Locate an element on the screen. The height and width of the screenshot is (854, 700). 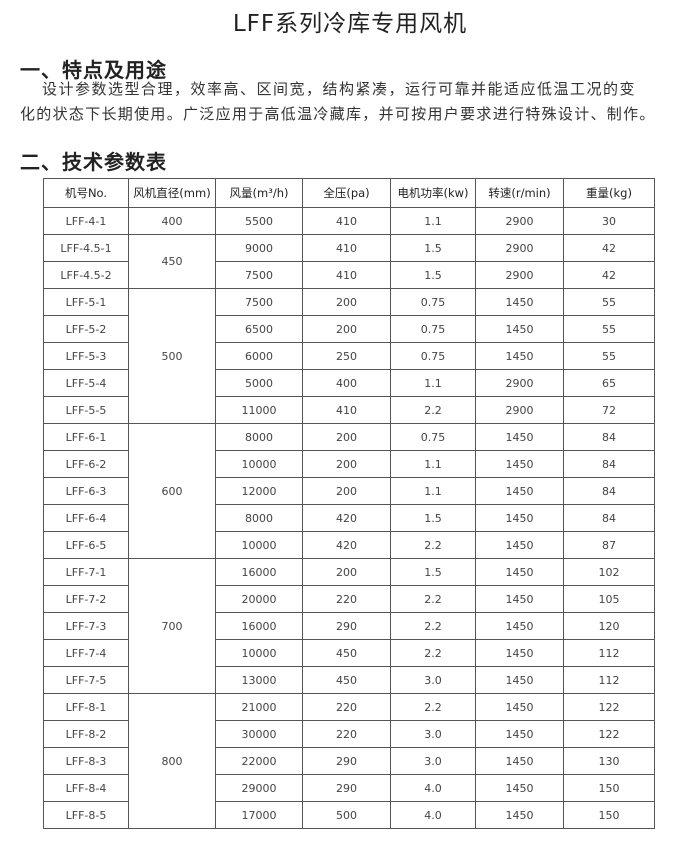
airflow-cell: 21000 is located at coordinates (259, 707).